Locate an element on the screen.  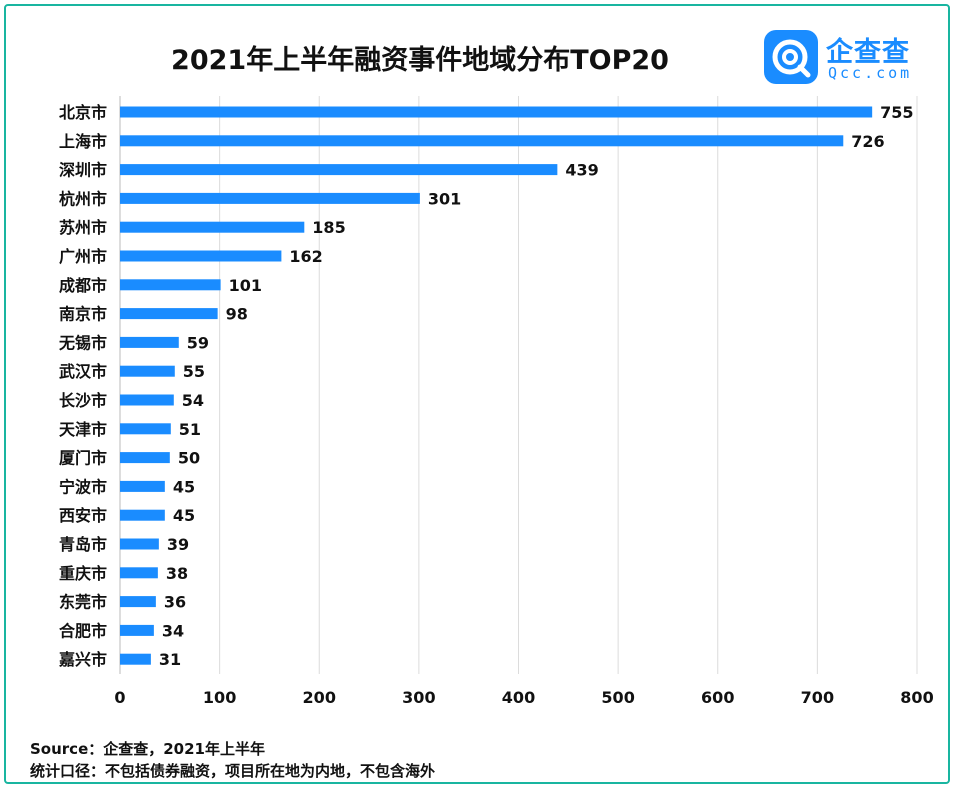
value-label: 439 is located at coordinates (581, 170).